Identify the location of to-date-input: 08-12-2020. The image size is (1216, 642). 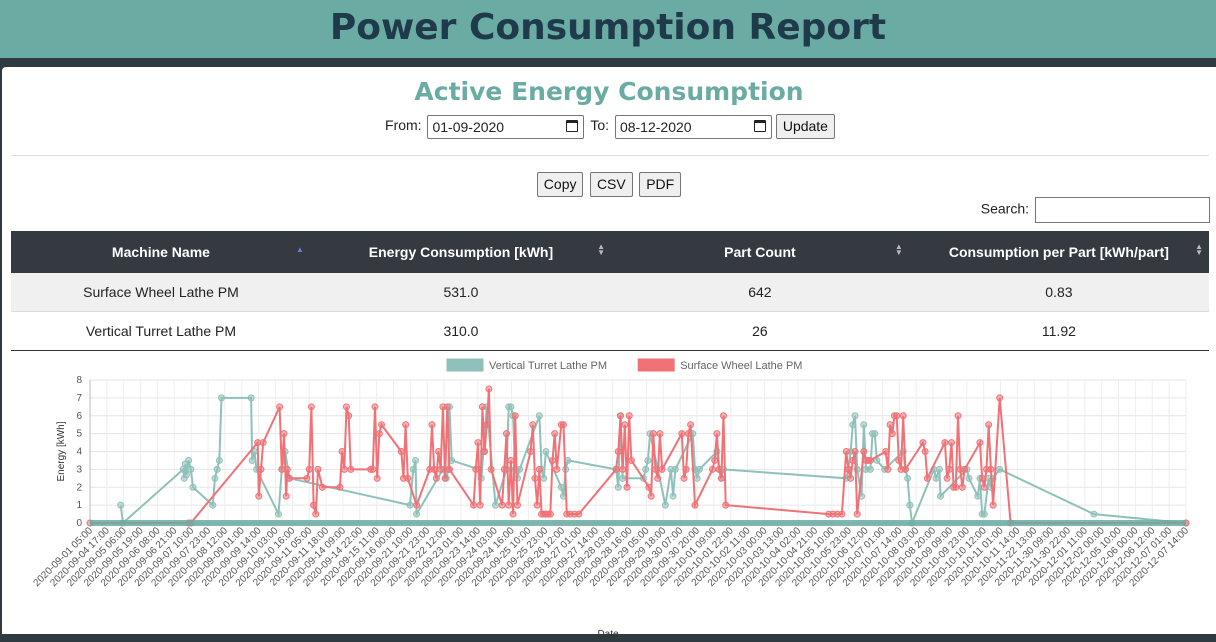
(693, 126).